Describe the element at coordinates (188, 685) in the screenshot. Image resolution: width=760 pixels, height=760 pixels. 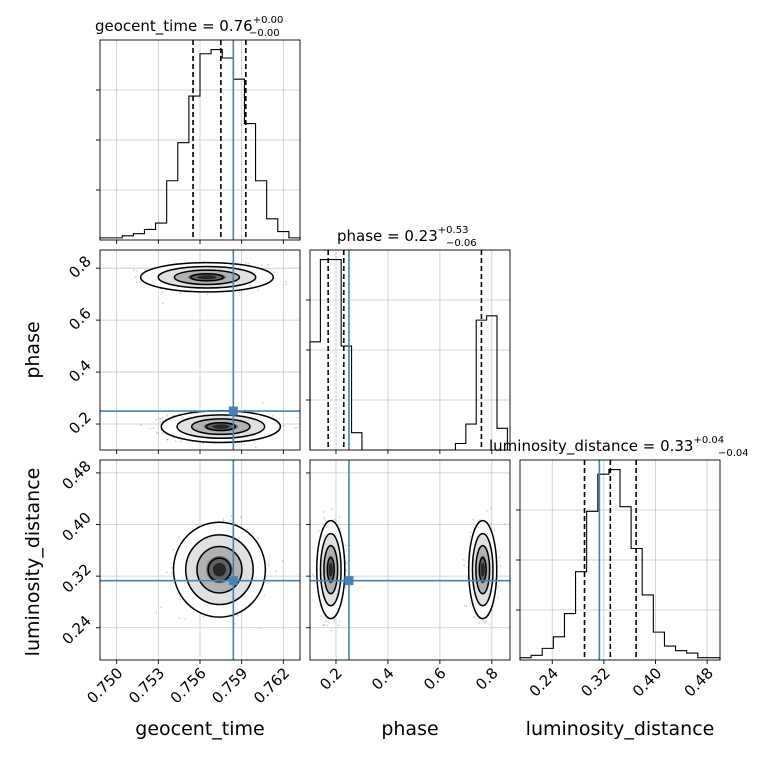
I see `x-tick-label: 0.756` at that location.